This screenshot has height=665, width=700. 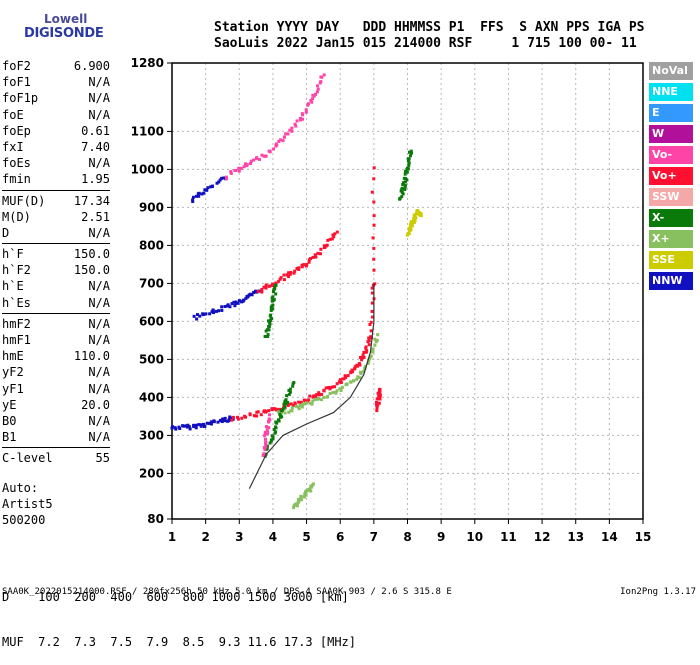 I want to click on parameter-separator, so click(x=56, y=244).